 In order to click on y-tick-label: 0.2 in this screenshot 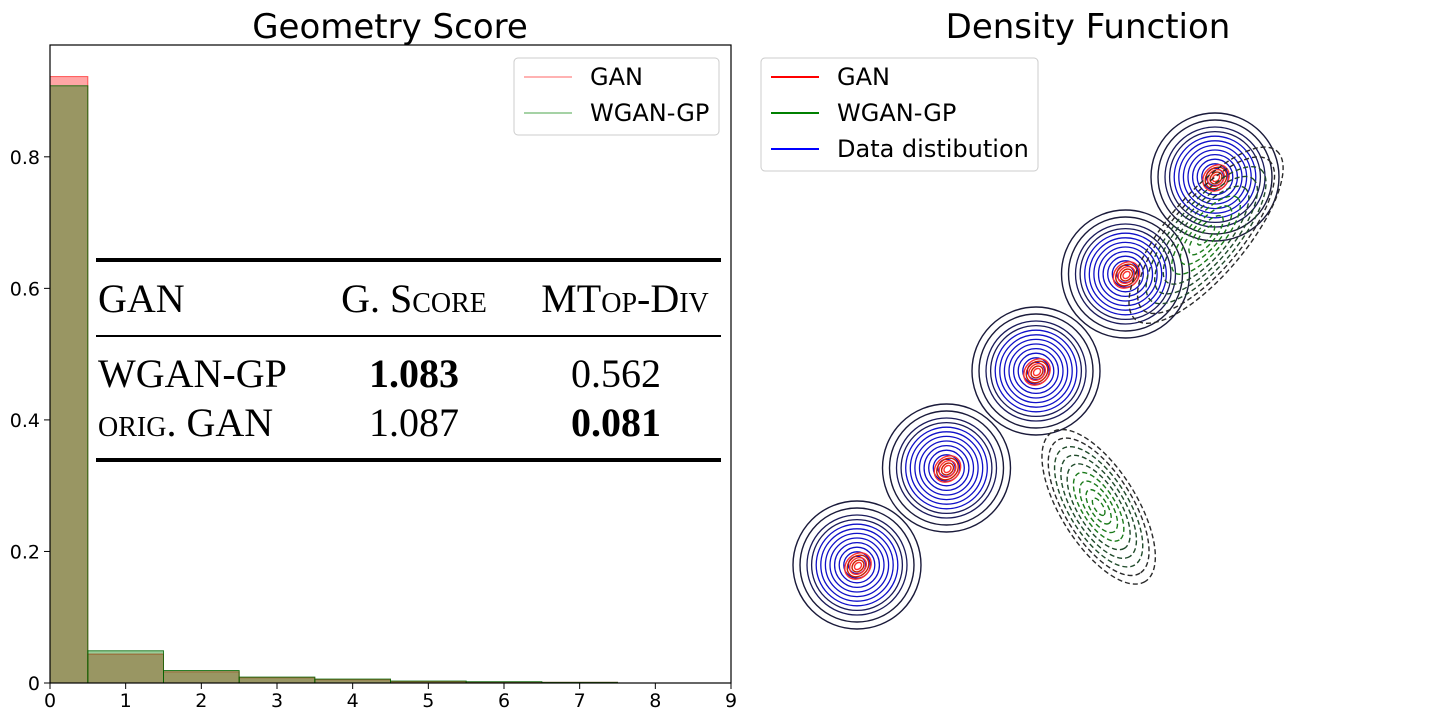, I will do `click(25, 552)`.